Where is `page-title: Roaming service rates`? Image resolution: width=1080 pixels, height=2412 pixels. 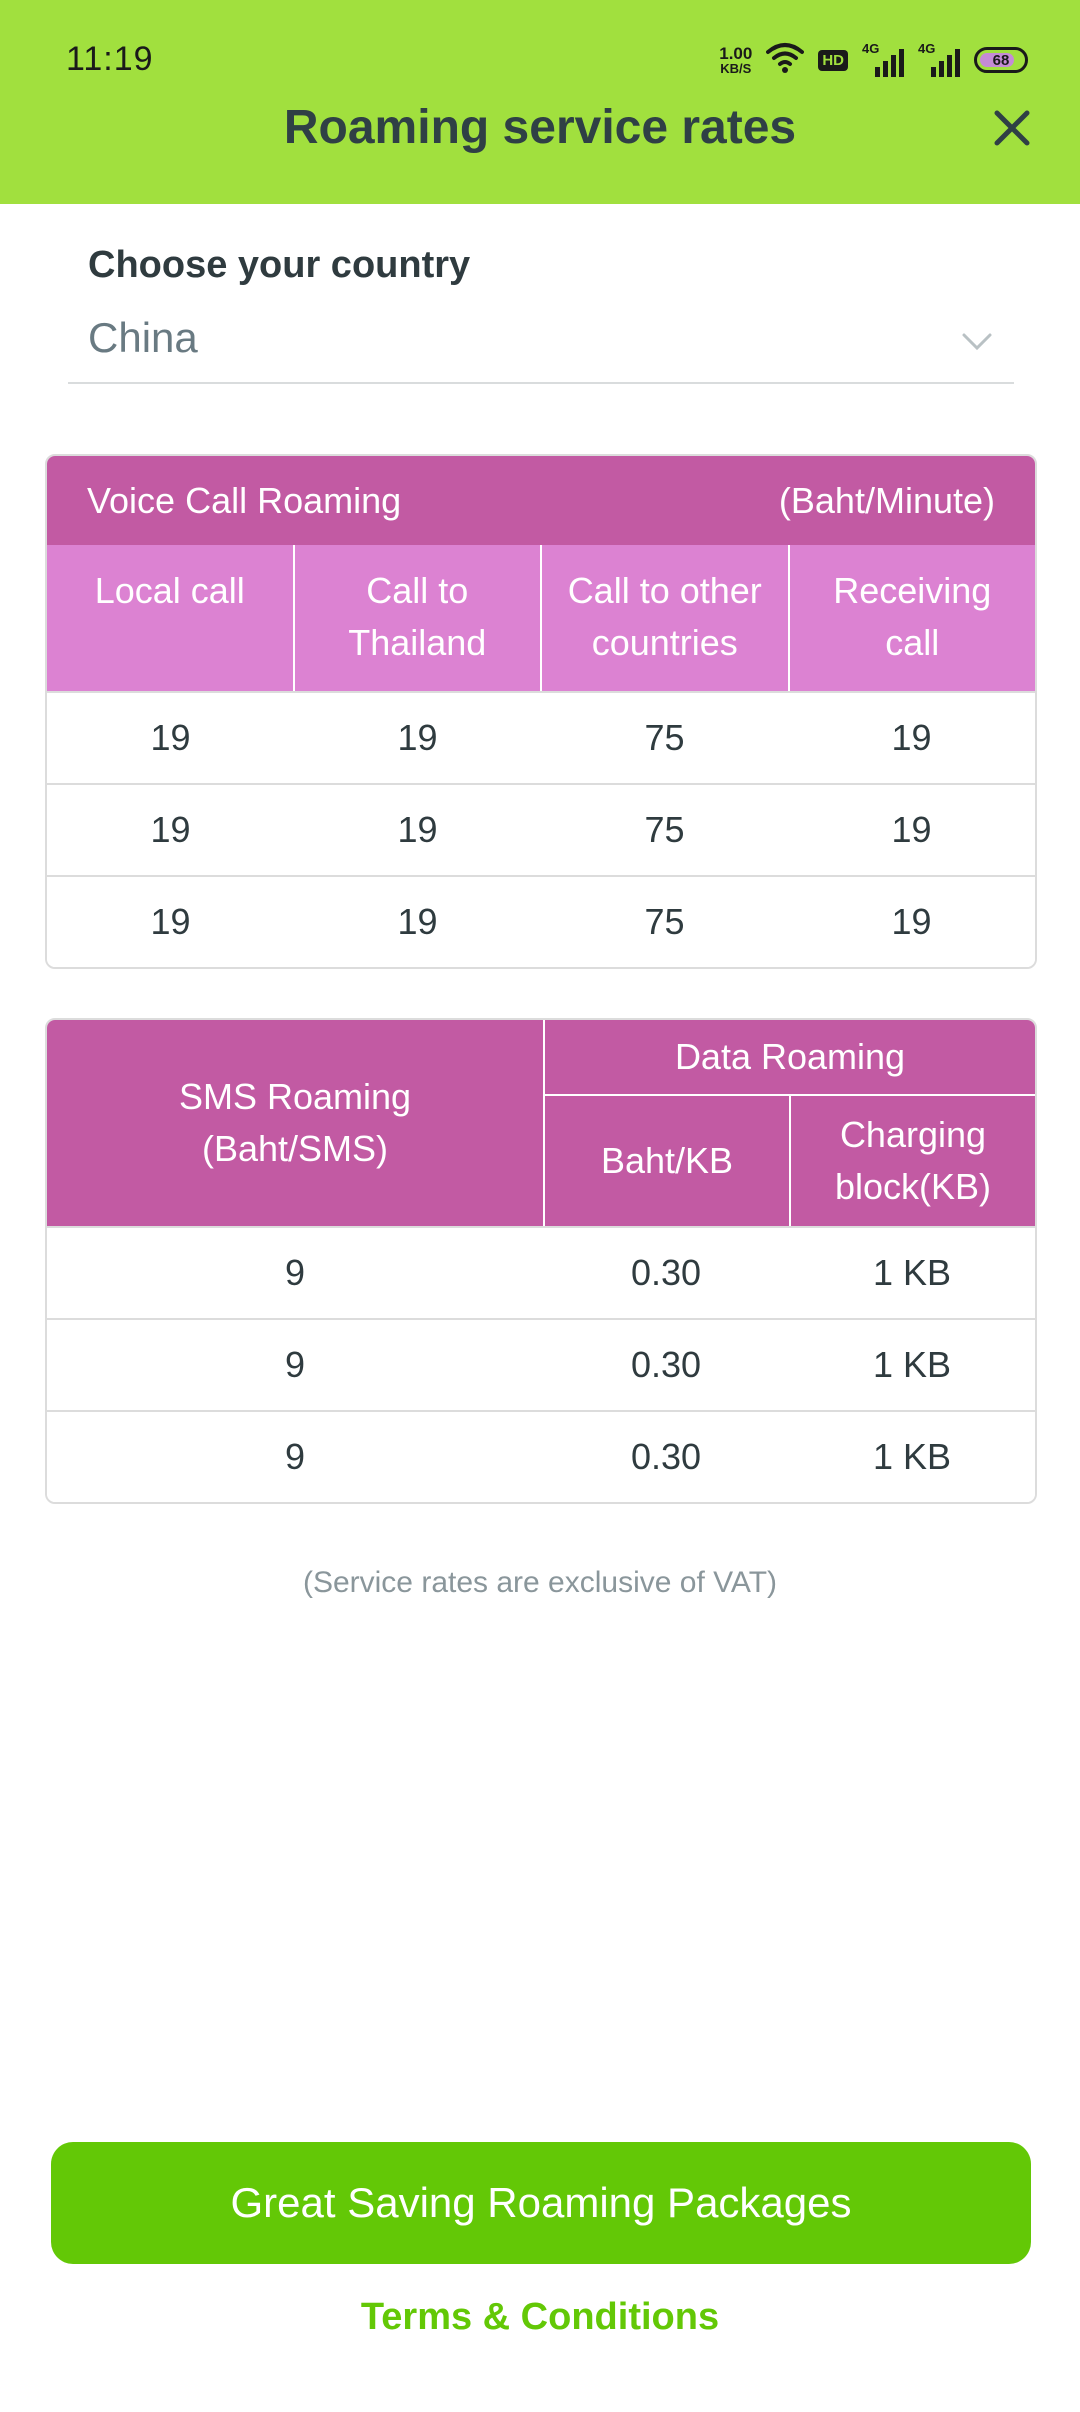
page-title: Roaming service rates is located at coordinates (540, 127).